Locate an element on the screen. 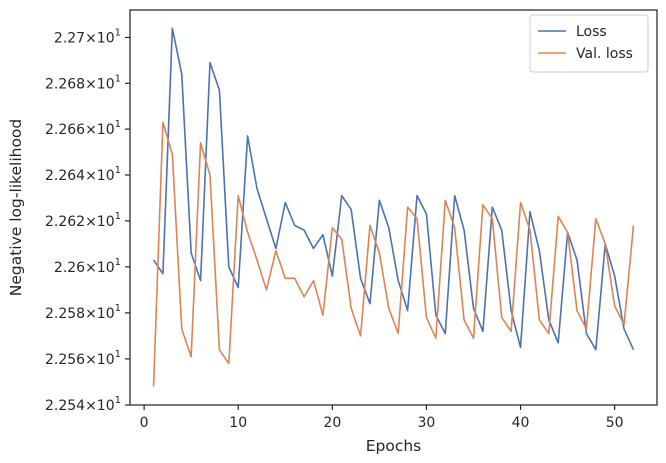 The height and width of the screenshot is (463, 666). legend-entry-label: Loss is located at coordinates (591, 32).